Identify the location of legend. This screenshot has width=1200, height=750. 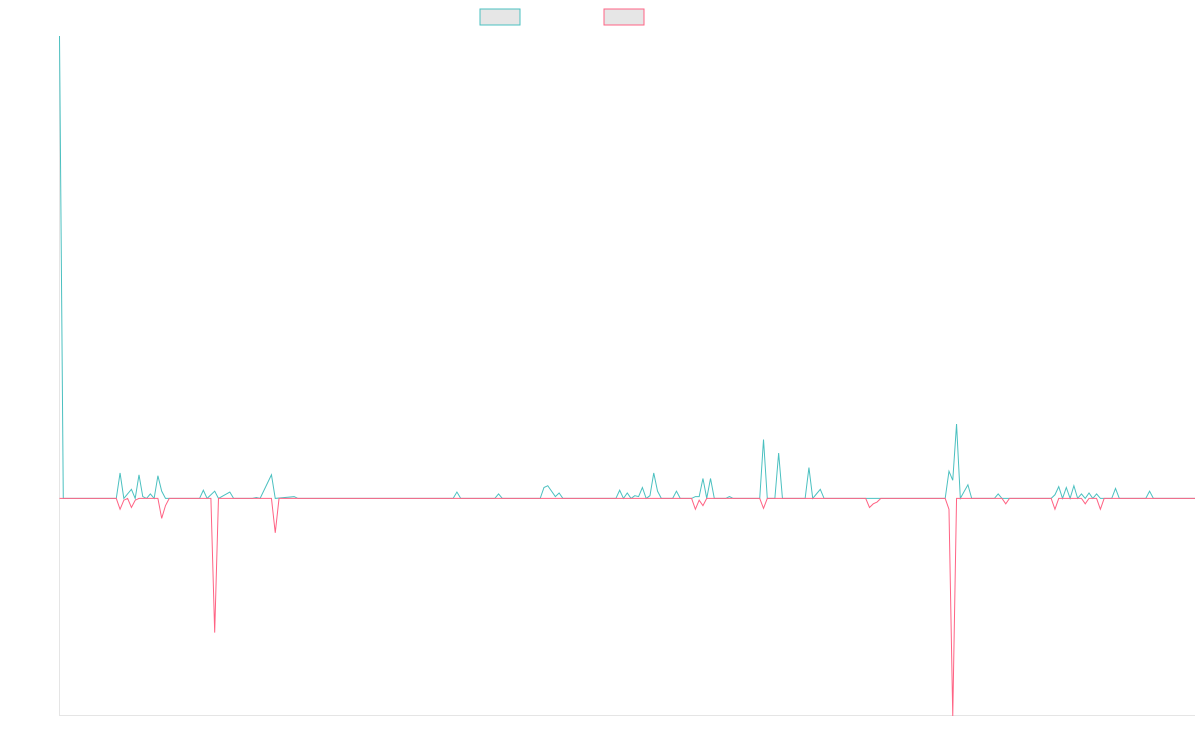
(562, 17).